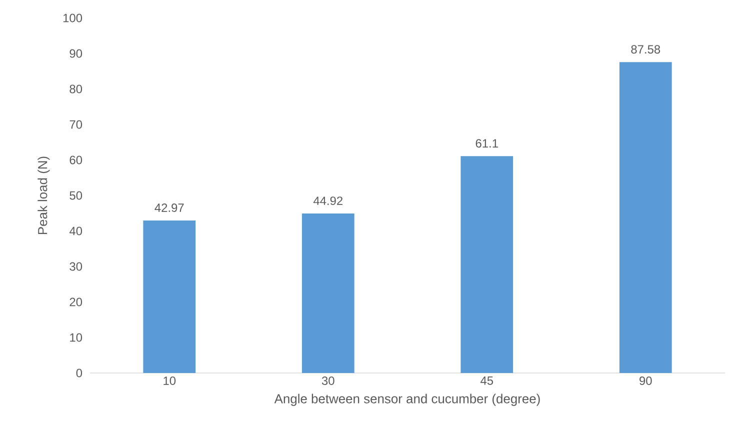 The width and height of the screenshot is (743, 445). I want to click on y-axis-title: Peak load (N), so click(44, 195).